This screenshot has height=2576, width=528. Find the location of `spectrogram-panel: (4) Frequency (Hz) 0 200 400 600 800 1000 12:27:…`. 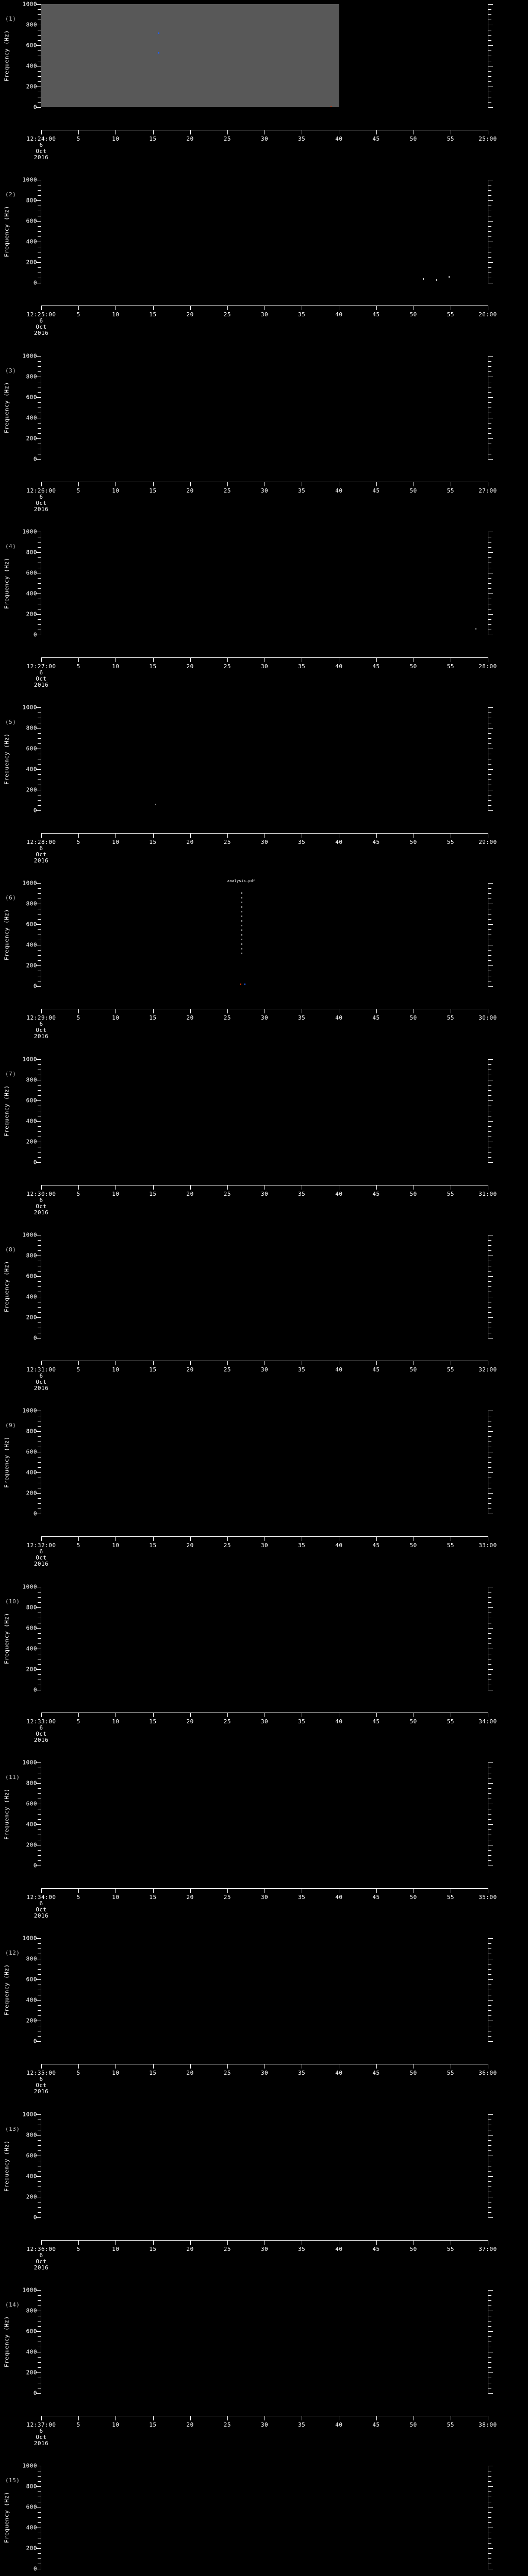

spectrogram-panel: (4) Frequency (Hz) 0 200 400 600 800 1000 12:27:… is located at coordinates (264, 615).